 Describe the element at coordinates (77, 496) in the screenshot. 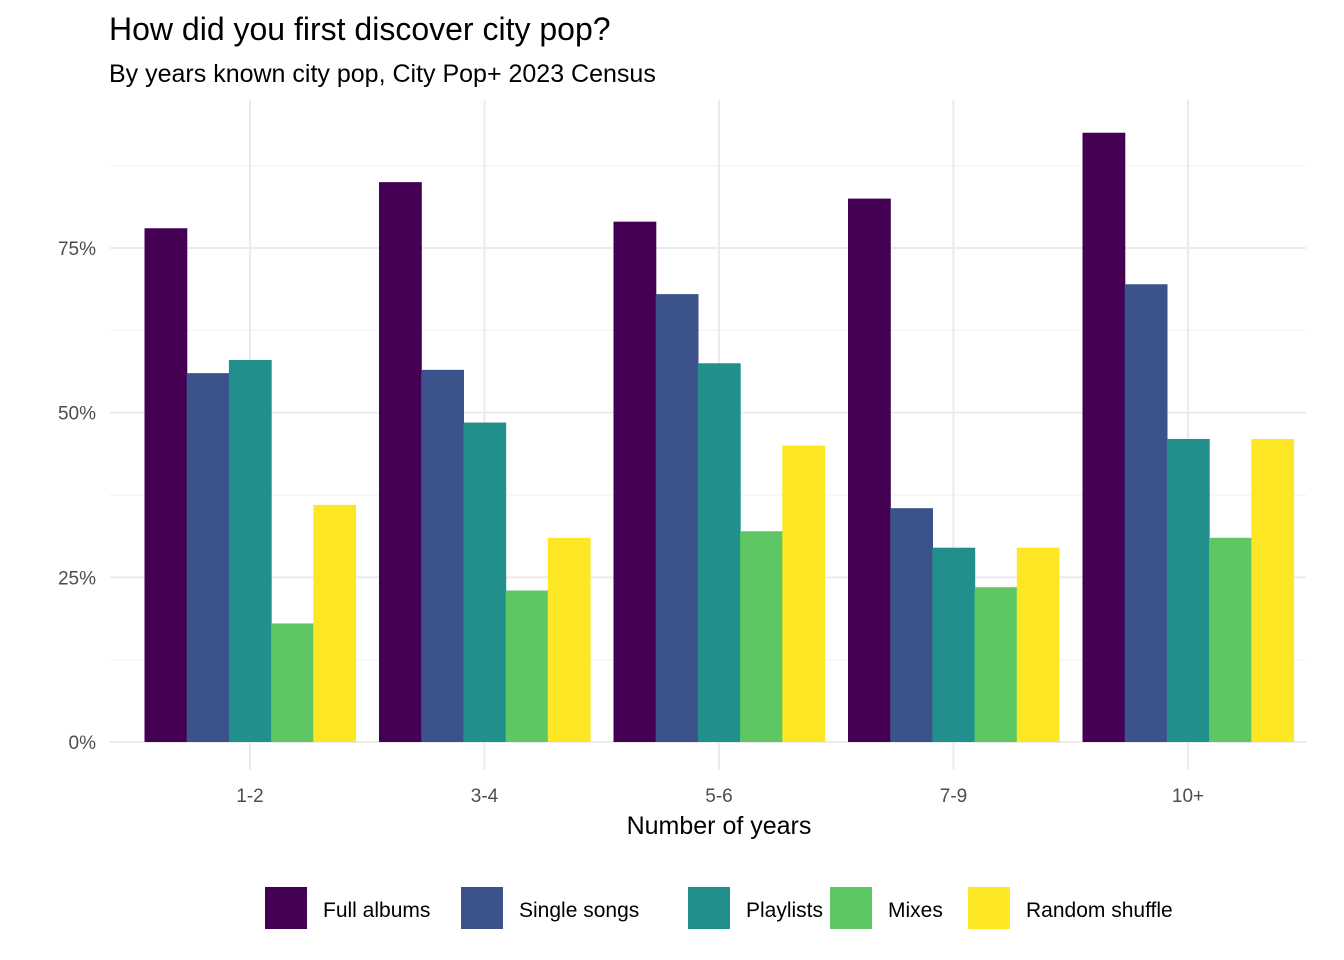

I see `y-axis-ticks: 0% 25% 50% 75%` at that location.